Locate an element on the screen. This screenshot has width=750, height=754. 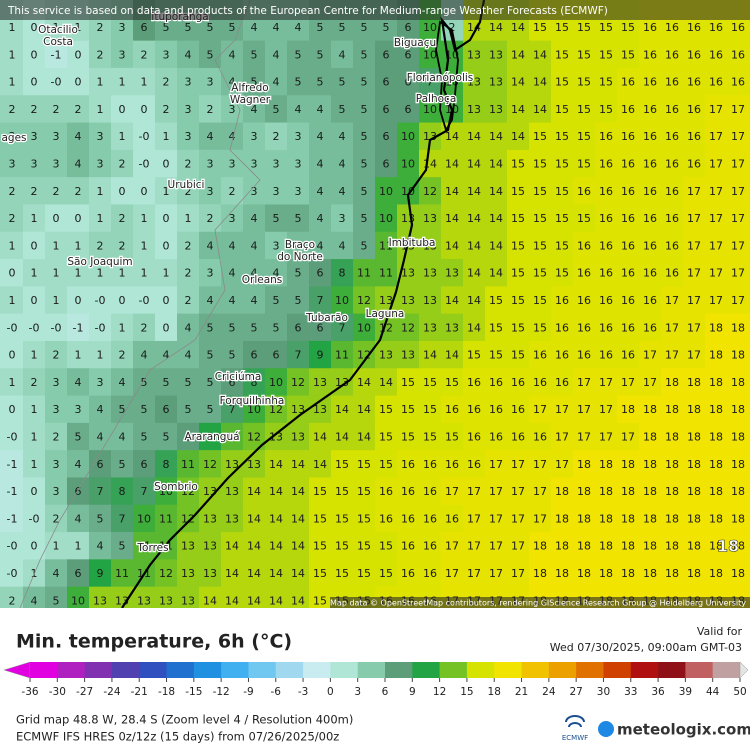
place-label: Torres is located at coordinates (152, 548).